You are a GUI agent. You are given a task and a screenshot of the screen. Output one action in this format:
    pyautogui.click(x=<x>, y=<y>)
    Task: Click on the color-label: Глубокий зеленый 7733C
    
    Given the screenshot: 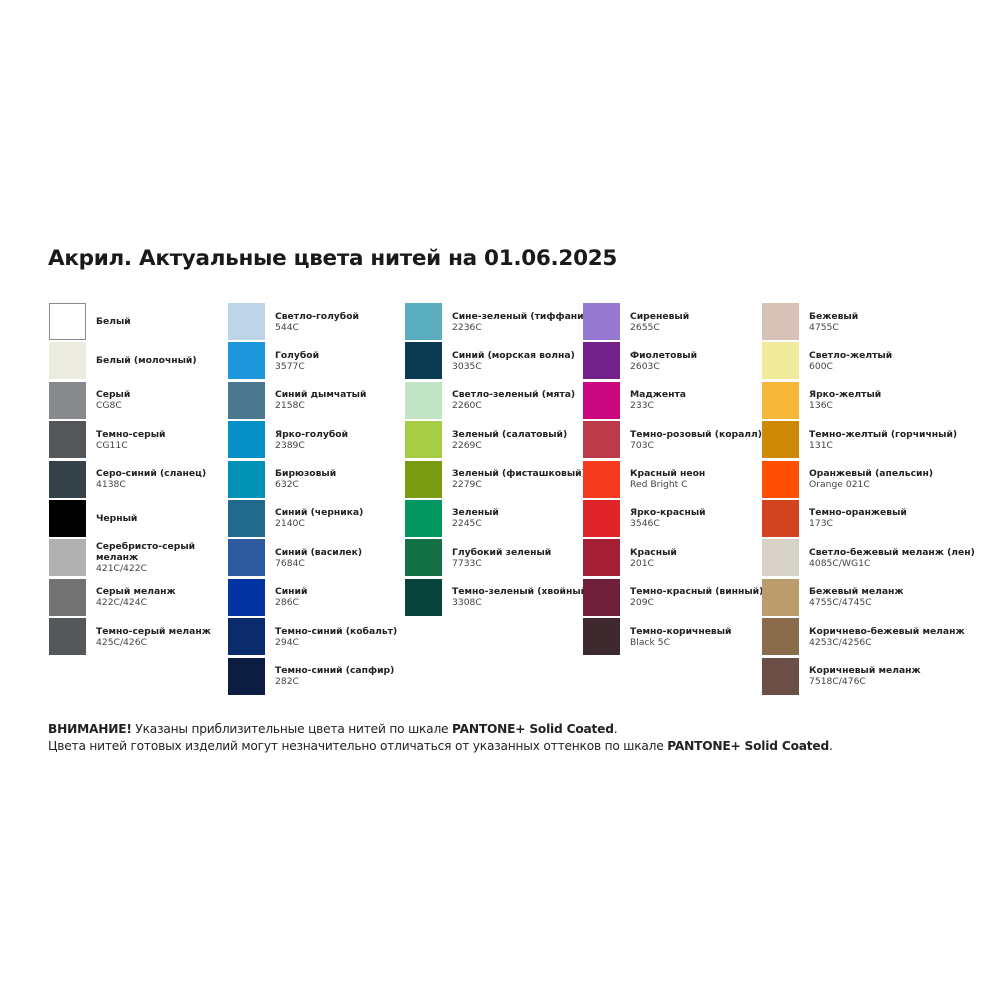 What is the action you would take?
    pyautogui.click(x=501, y=557)
    